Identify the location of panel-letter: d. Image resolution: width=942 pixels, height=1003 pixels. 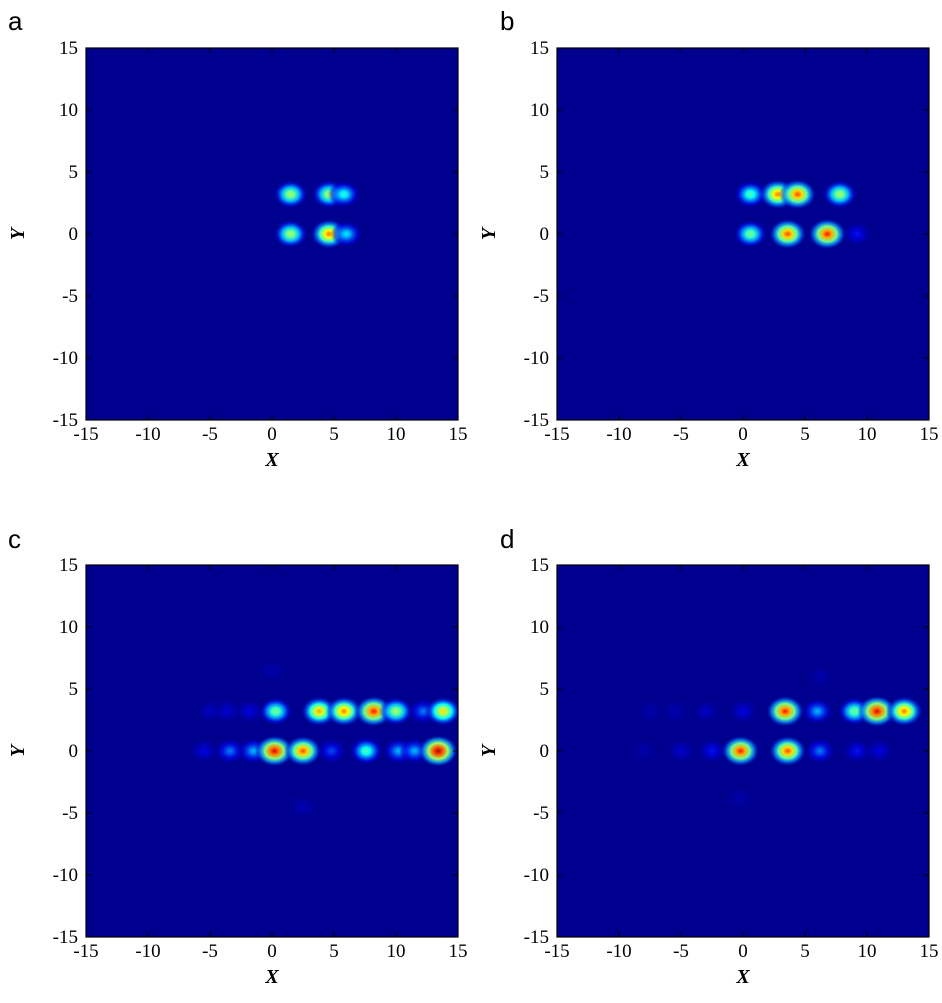
(507, 539).